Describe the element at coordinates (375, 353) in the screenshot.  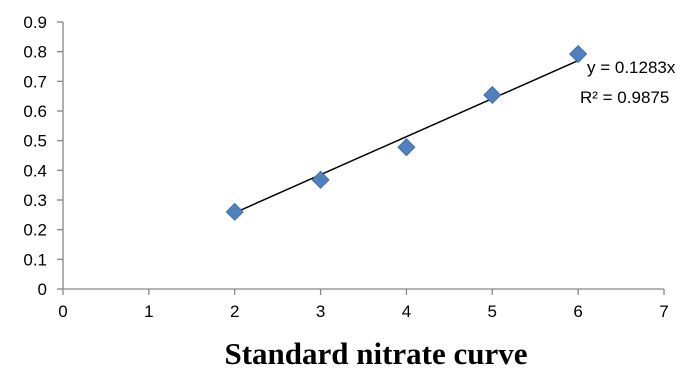
I see `chart-title: Standard nitrate curve` at that location.